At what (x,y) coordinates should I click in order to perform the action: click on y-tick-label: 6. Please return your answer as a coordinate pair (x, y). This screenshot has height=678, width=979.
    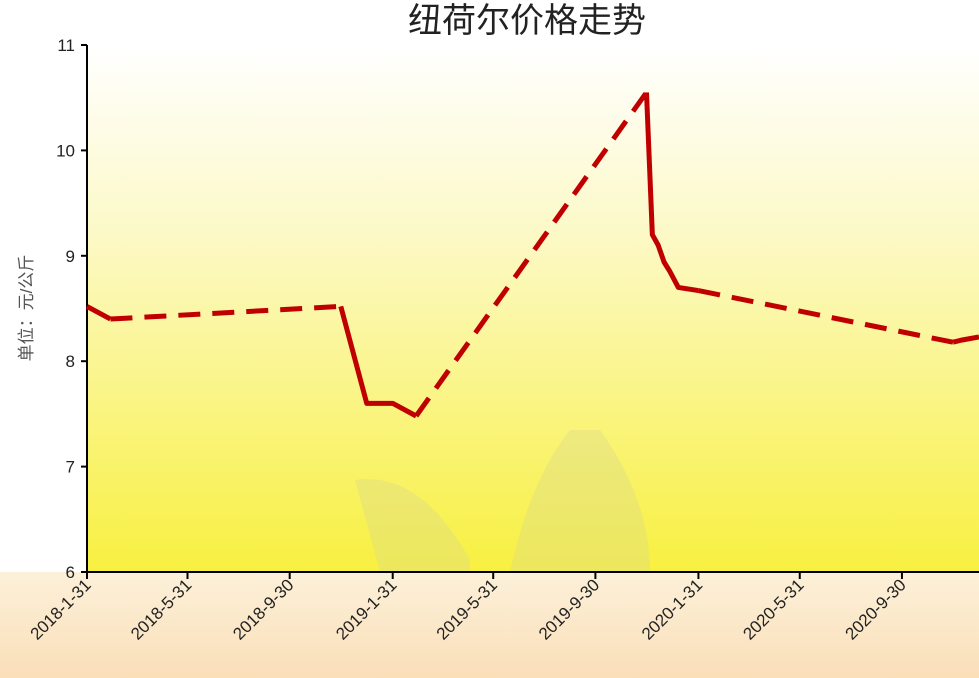
    Looking at the image, I should click on (70, 572).